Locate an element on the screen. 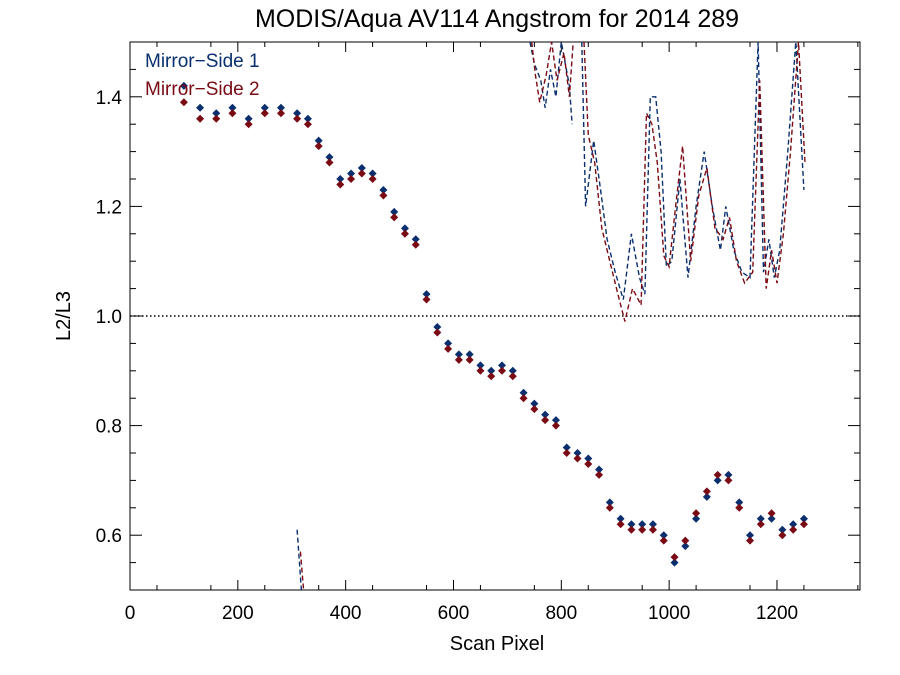  legend-item-ms1: Mirror−Side 1 is located at coordinates (202, 61).